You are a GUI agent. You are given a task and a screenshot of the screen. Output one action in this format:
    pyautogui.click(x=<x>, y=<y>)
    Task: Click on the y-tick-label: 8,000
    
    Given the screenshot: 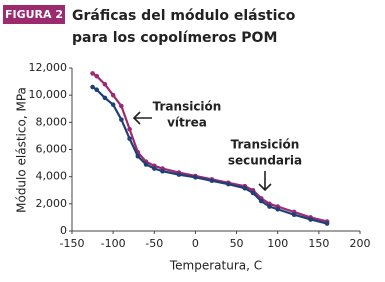 What is the action you would take?
    pyautogui.click(x=52, y=121)
    